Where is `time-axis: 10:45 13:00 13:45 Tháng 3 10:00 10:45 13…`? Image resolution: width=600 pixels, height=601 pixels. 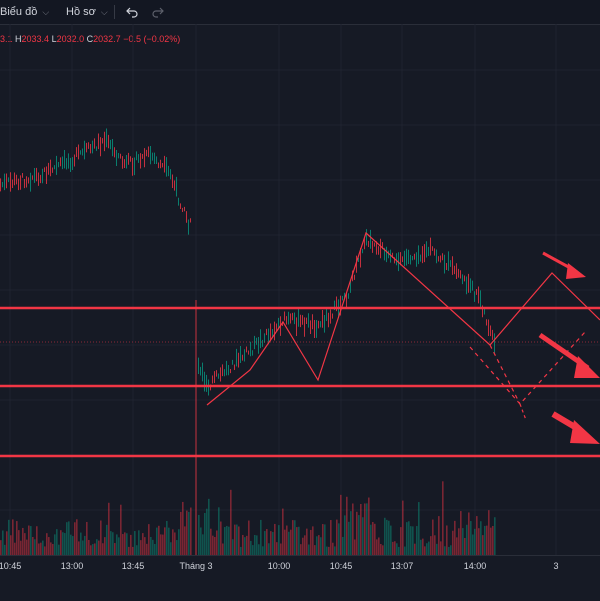 time-axis: 10:45 13:00 13:45 Tháng 3 10:00 10:45 13… is located at coordinates (300, 578).